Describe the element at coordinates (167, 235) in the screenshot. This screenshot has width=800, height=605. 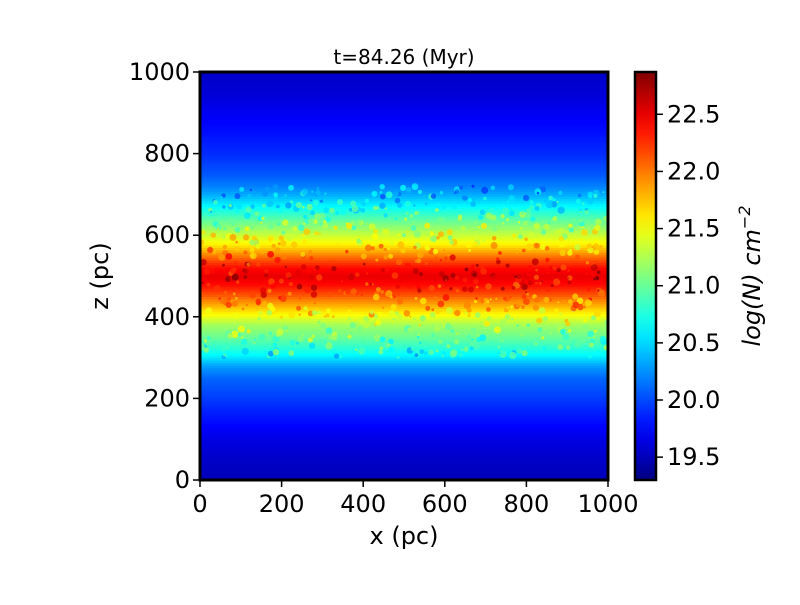
I see `y-tick-label: 600` at that location.